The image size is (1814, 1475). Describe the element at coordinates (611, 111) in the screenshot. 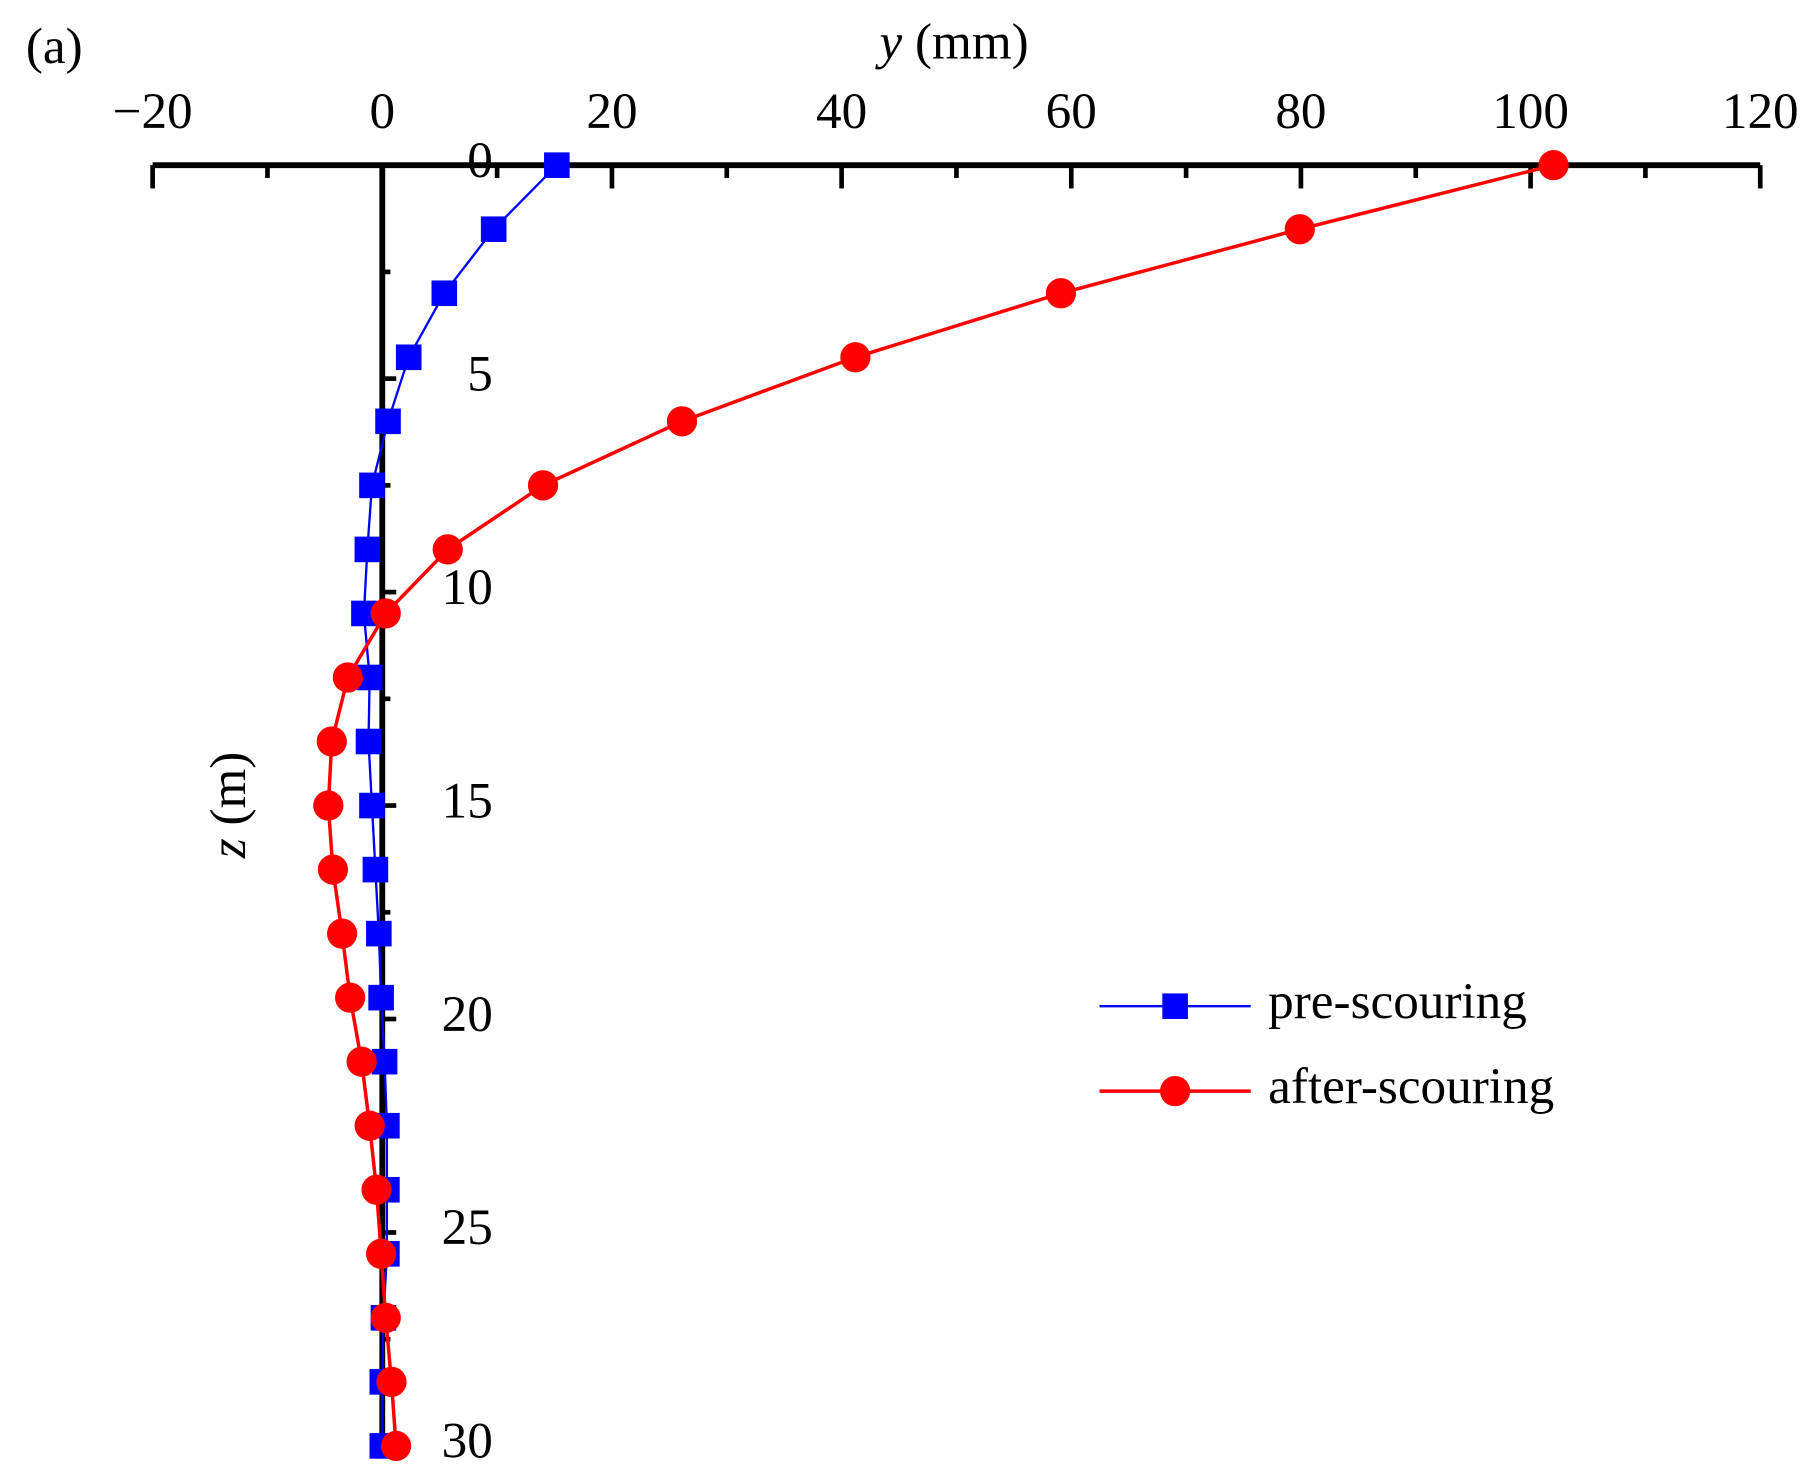

I see `x-tick-label: 20` at that location.